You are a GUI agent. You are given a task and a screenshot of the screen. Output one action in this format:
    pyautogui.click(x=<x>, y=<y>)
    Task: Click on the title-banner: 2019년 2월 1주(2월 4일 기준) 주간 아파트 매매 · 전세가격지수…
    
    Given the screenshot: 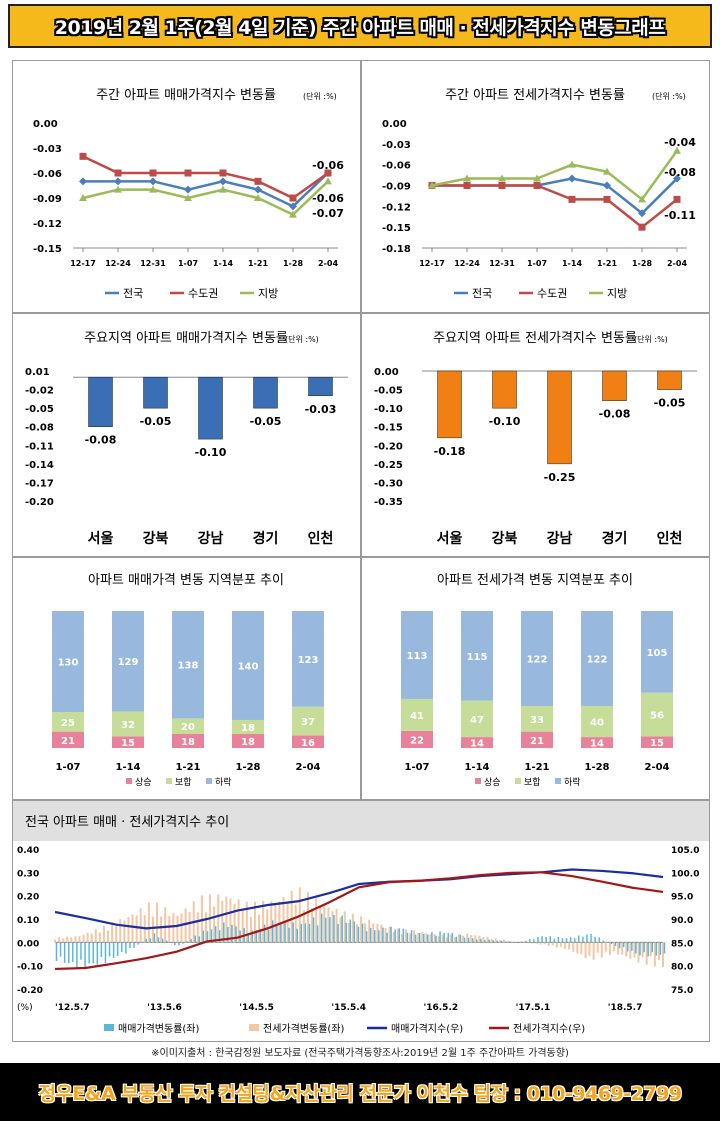 What is the action you would take?
    pyautogui.click(x=360, y=26)
    